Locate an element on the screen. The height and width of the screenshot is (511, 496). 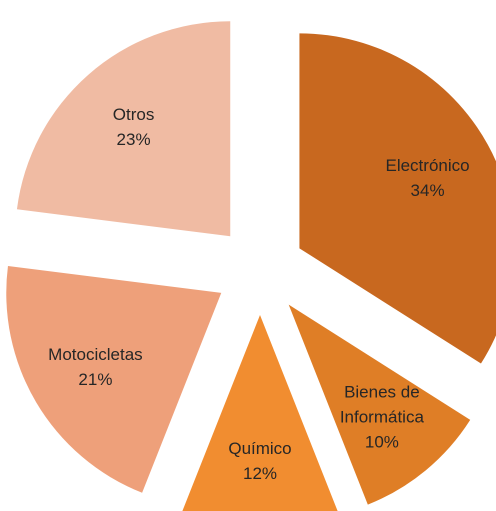
category-label: Electrónico is located at coordinates (427, 165).